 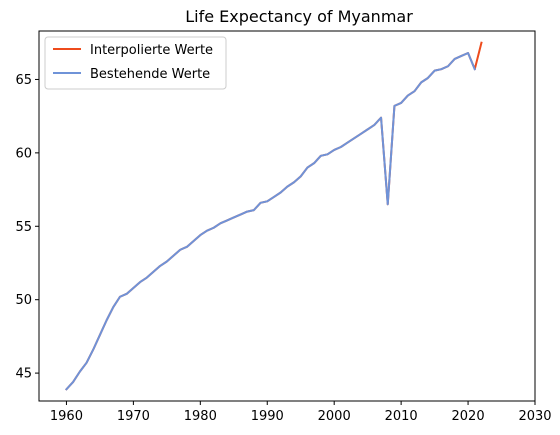 I want to click on y-tick-label: 45, so click(x=23, y=374).